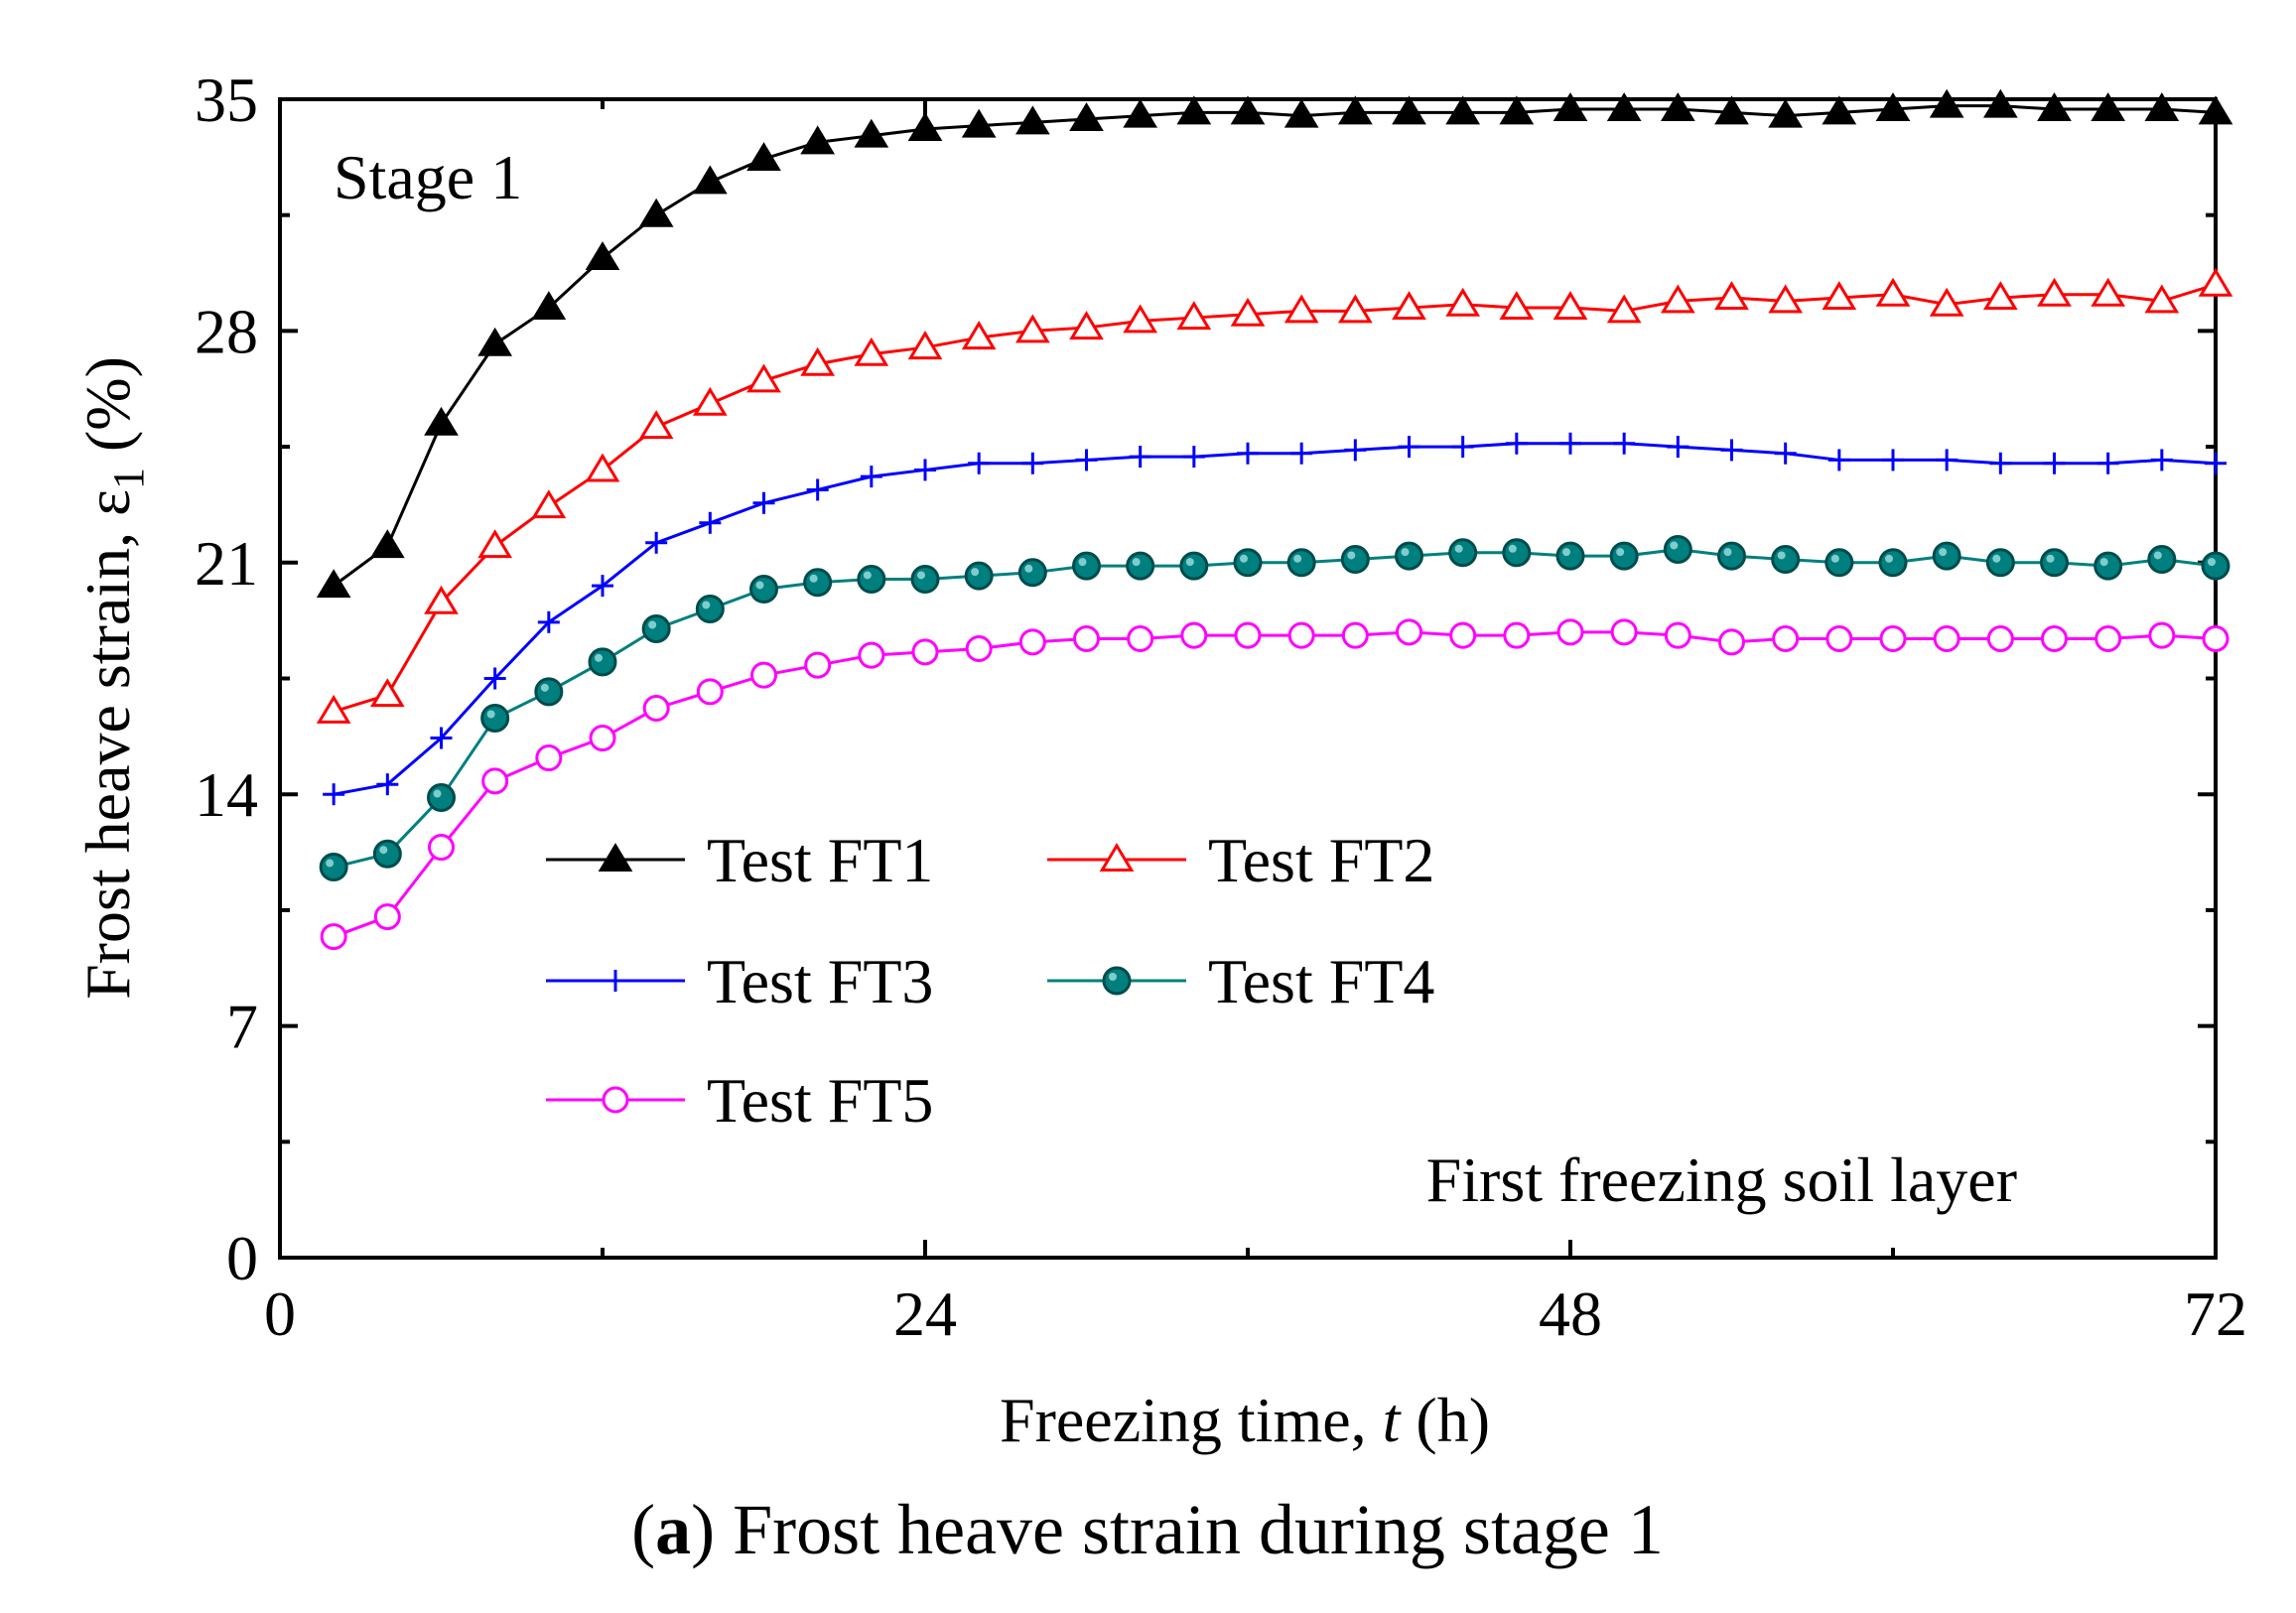 This screenshot has width=2296, height=1613. What do you see at coordinates (1722, 1179) in the screenshot?
I see `layer-annotation: First freezing soil layer` at bounding box center [1722, 1179].